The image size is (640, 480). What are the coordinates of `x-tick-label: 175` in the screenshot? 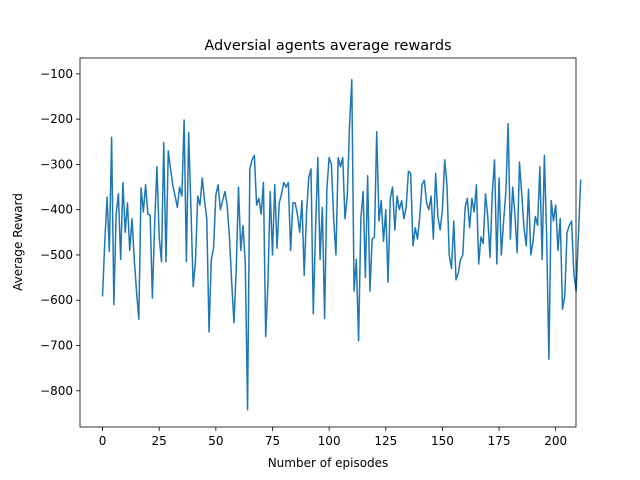 It's located at (499, 441).